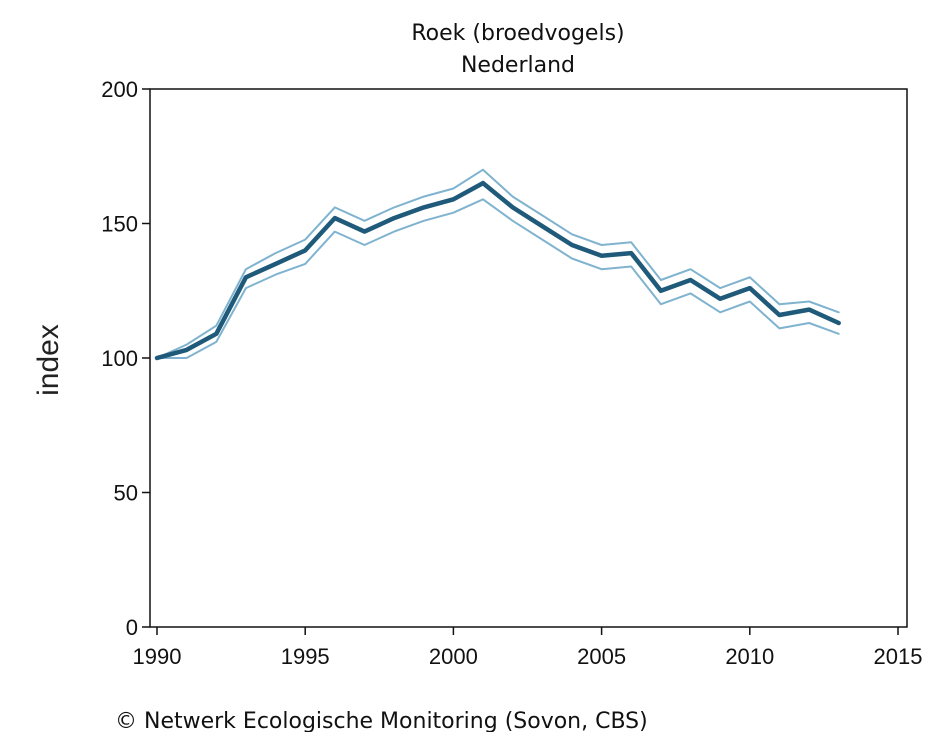  I want to click on x-tick-label: 2005, so click(601, 656).